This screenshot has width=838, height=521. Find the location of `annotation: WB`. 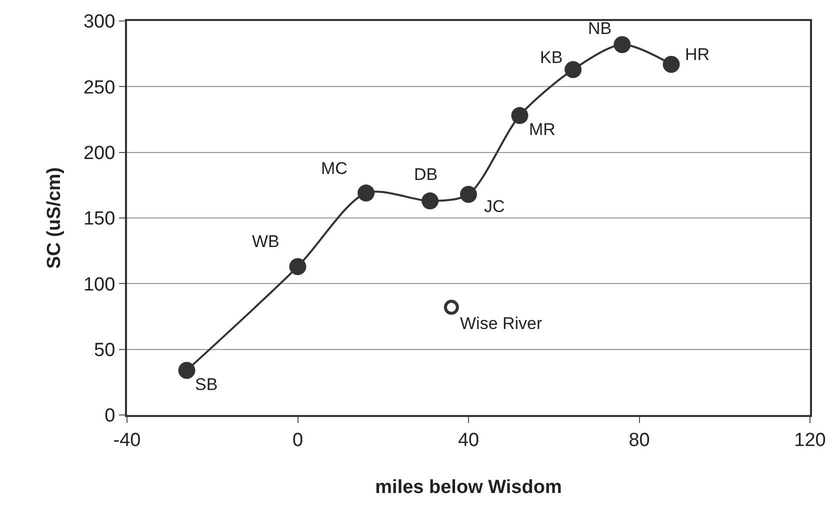

annotation: WB is located at coordinates (266, 241).